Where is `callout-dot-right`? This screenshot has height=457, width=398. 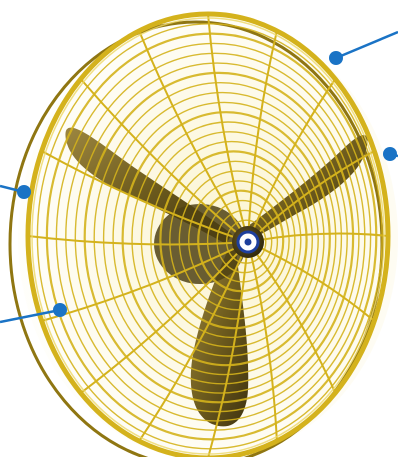 callout-dot-right is located at coordinates (390, 154).